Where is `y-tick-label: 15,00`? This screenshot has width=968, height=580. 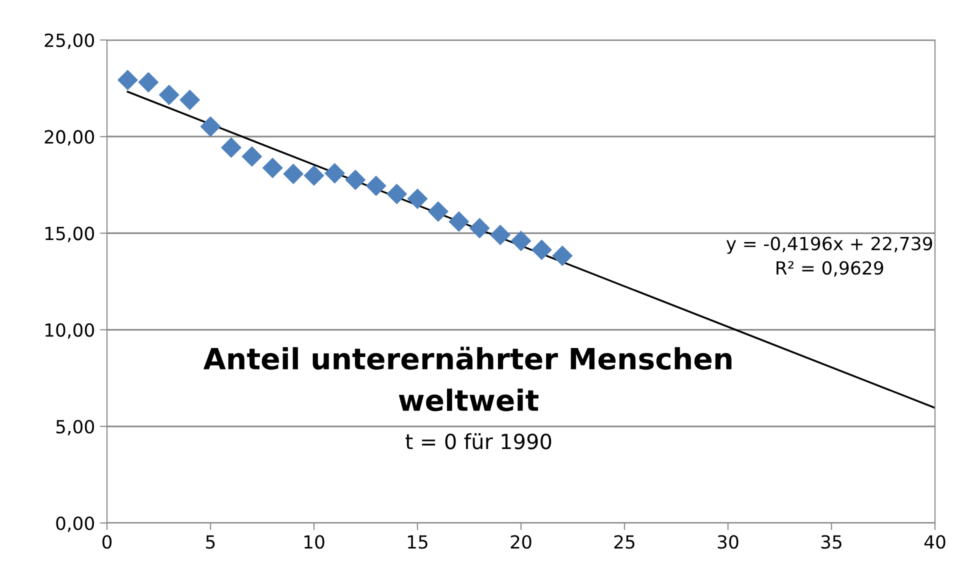
y-tick-label: 15,00 is located at coordinates (69, 234).